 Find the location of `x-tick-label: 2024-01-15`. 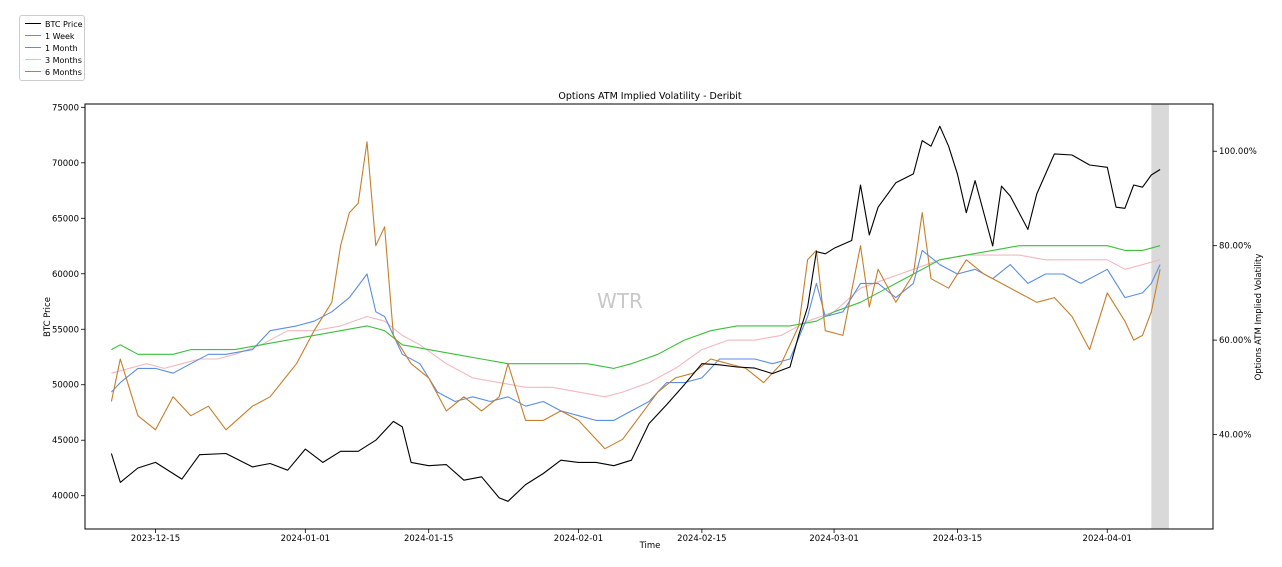

x-tick-label: 2024-01-15 is located at coordinates (428, 539).